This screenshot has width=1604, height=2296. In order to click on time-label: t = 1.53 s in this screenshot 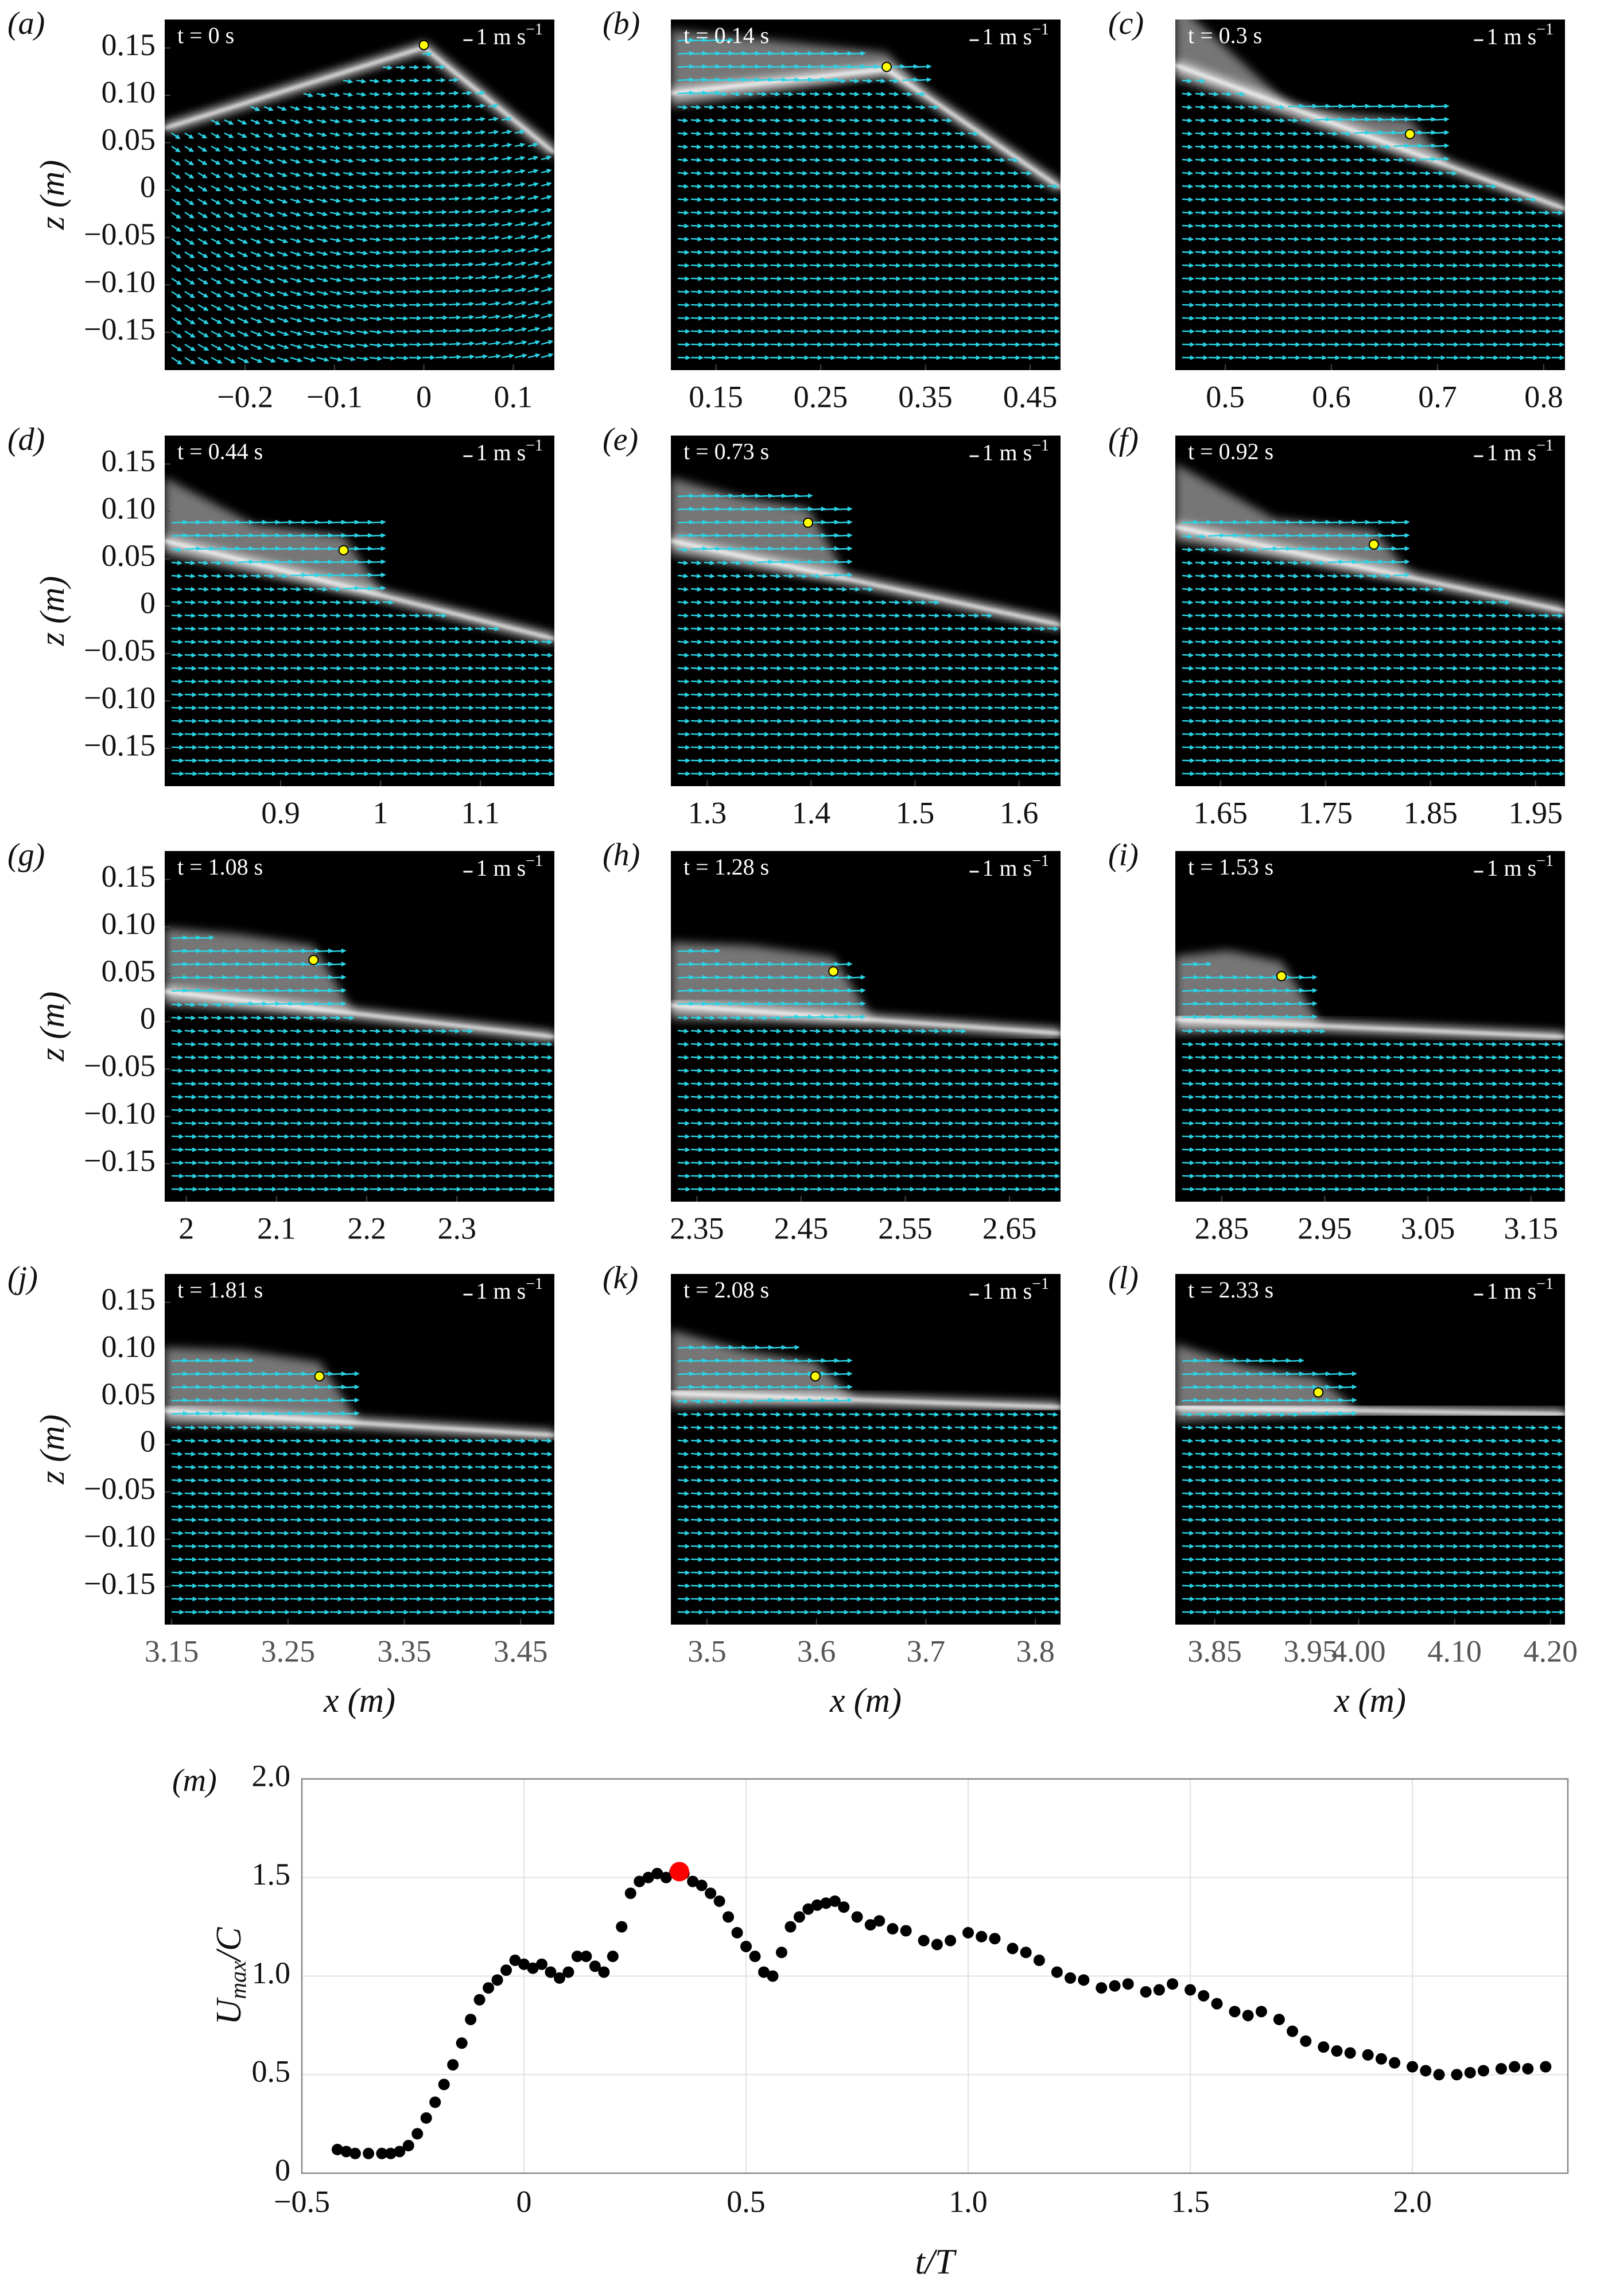, I will do `click(1230, 867)`.